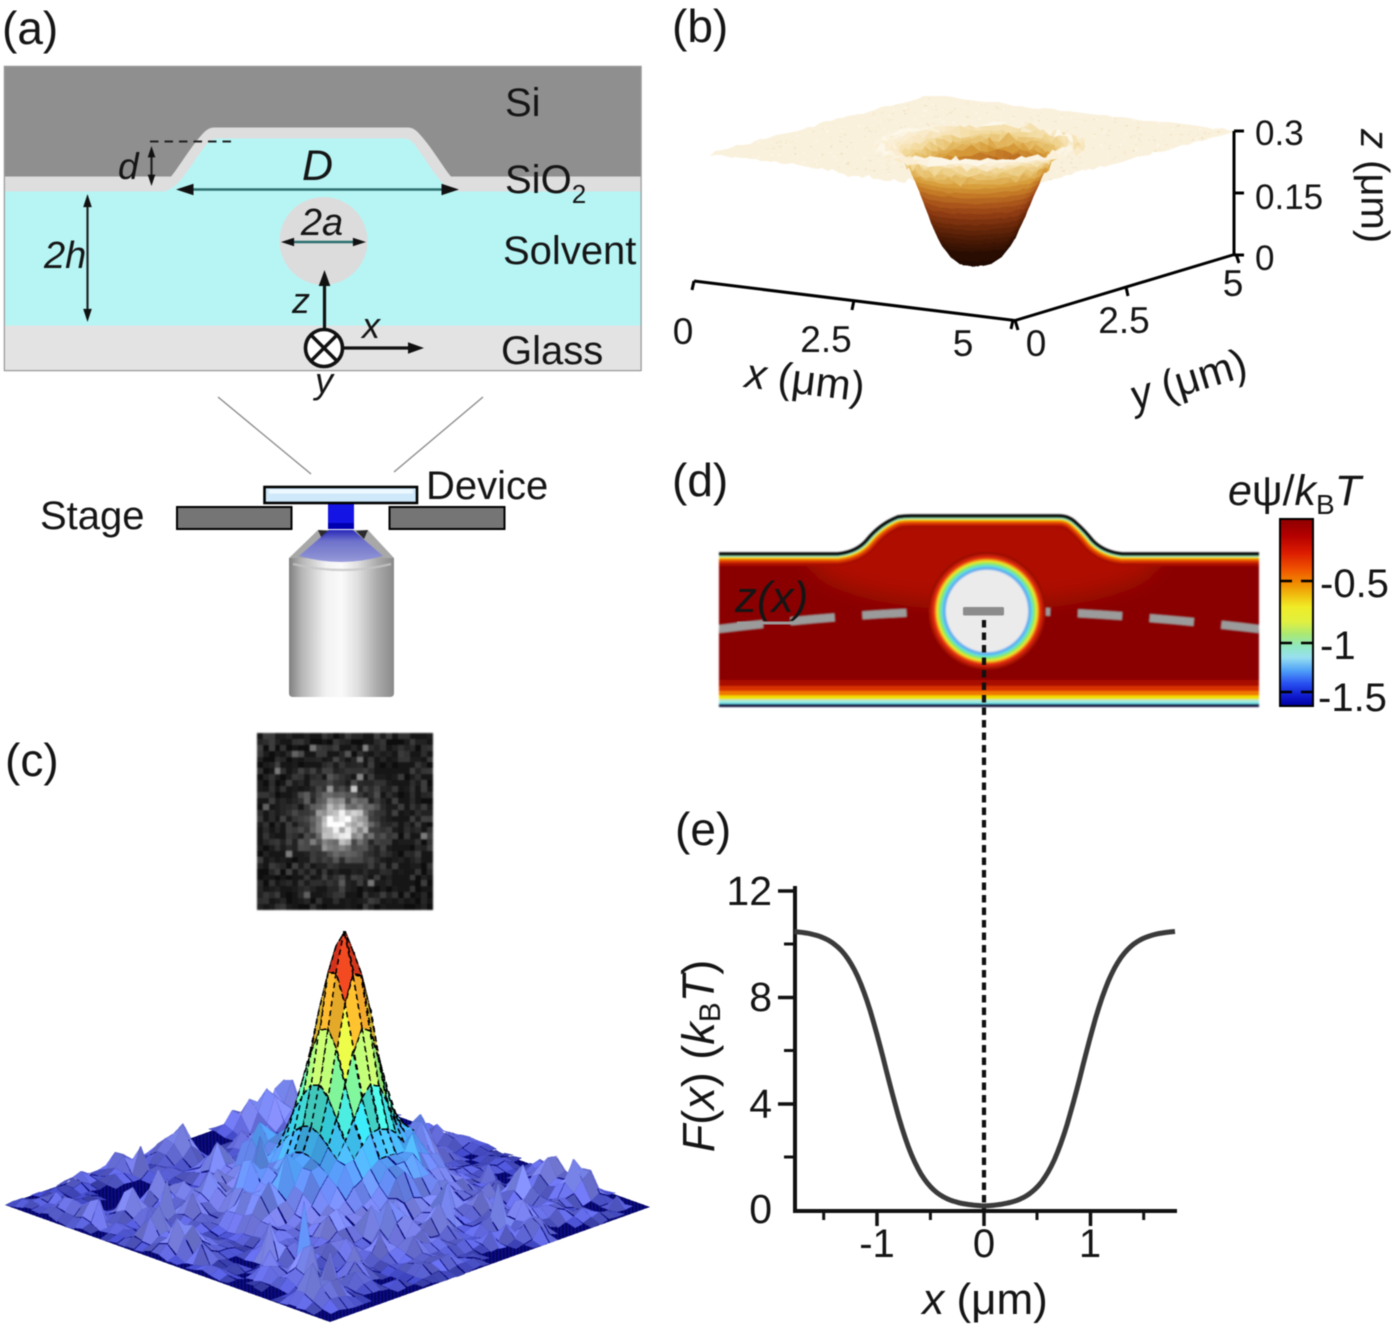  Describe the element at coordinates (700, 26) in the screenshot. I see `svg-text: (b)` at that location.